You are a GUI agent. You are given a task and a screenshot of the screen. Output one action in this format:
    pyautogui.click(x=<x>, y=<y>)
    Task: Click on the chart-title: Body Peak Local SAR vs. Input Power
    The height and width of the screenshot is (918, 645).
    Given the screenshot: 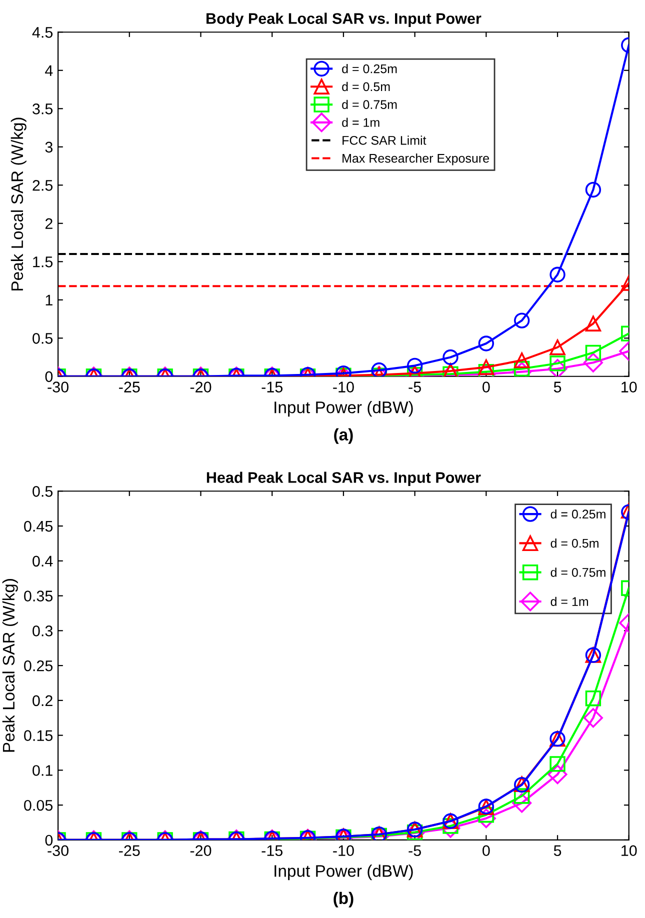 What is the action you would take?
    pyautogui.click(x=344, y=19)
    